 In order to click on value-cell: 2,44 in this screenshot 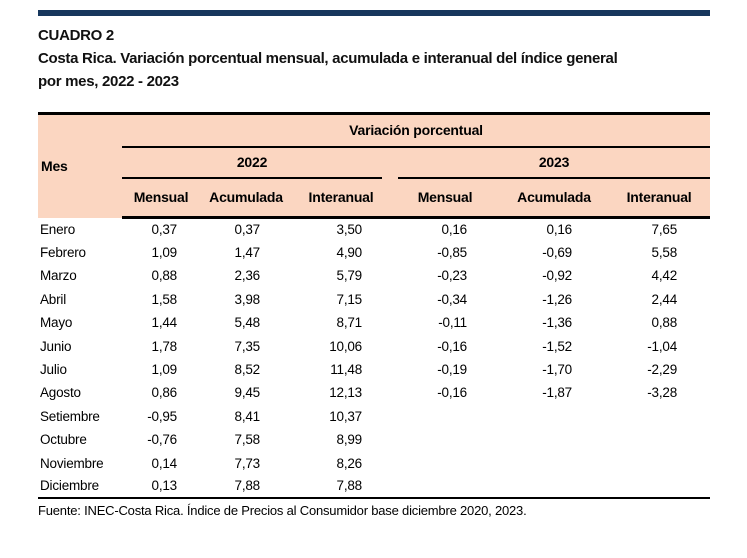, I will do `click(659, 299)`.